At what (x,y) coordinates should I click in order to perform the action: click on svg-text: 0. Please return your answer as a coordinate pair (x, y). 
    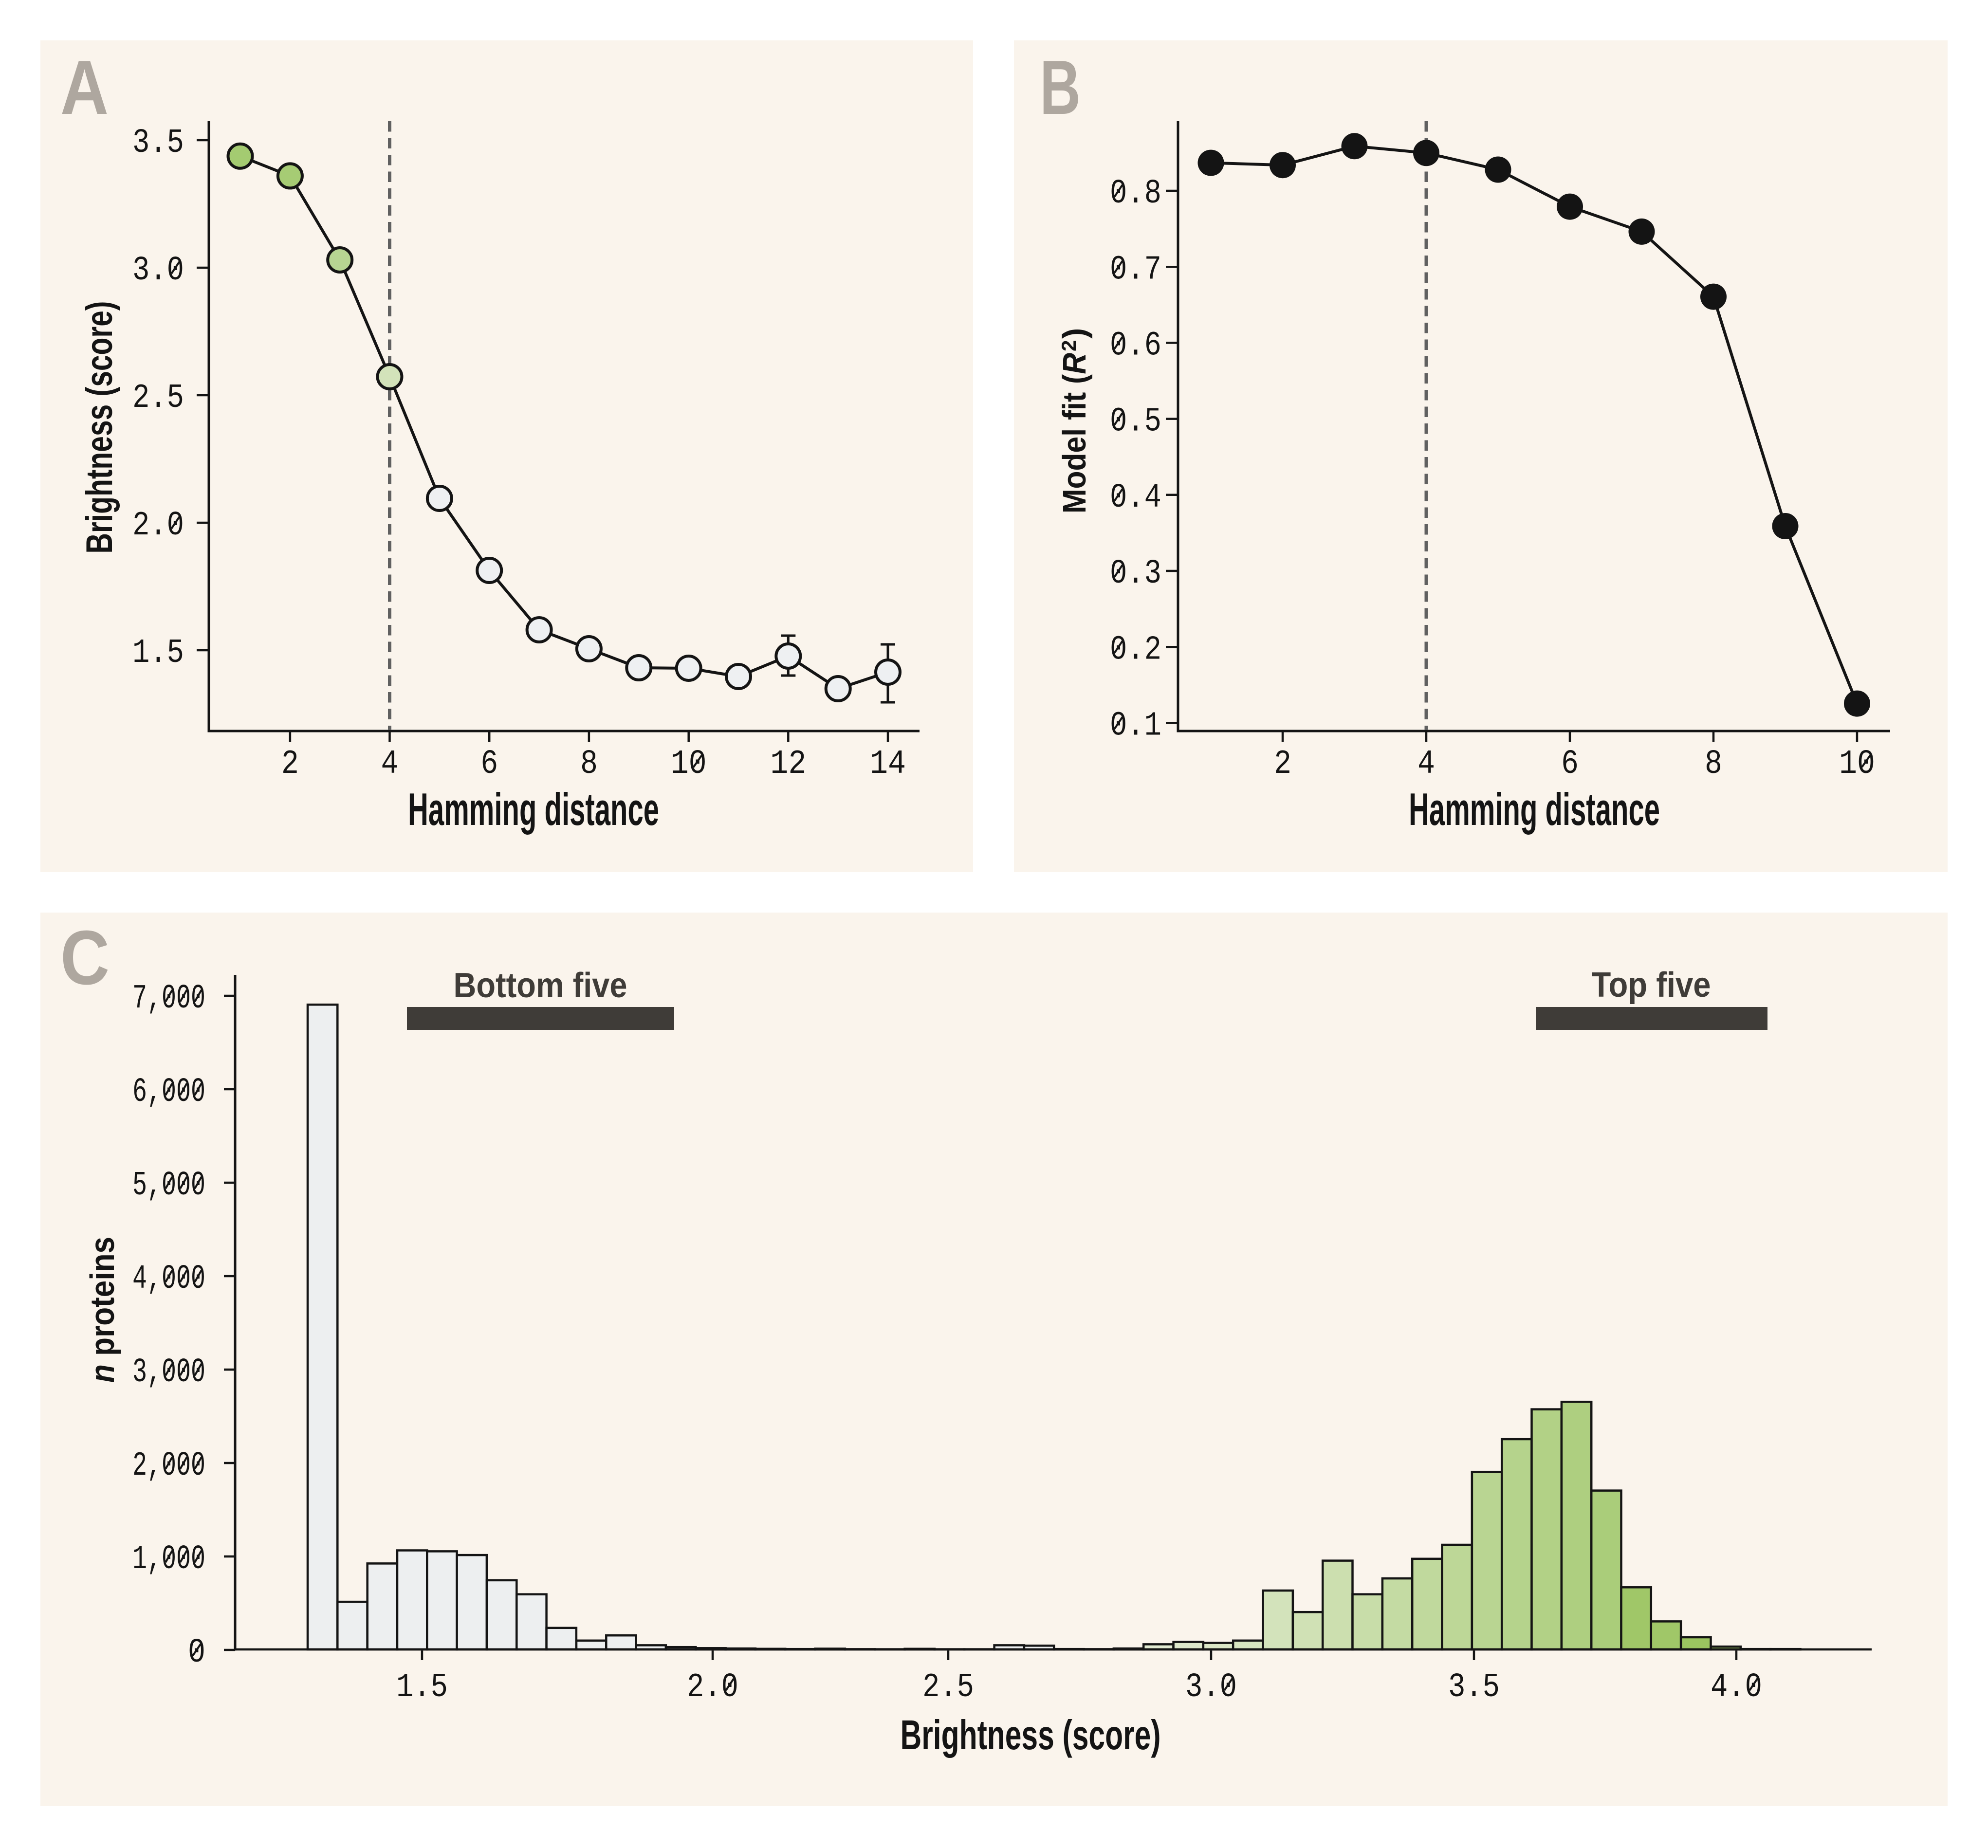
    Looking at the image, I should click on (196, 1653).